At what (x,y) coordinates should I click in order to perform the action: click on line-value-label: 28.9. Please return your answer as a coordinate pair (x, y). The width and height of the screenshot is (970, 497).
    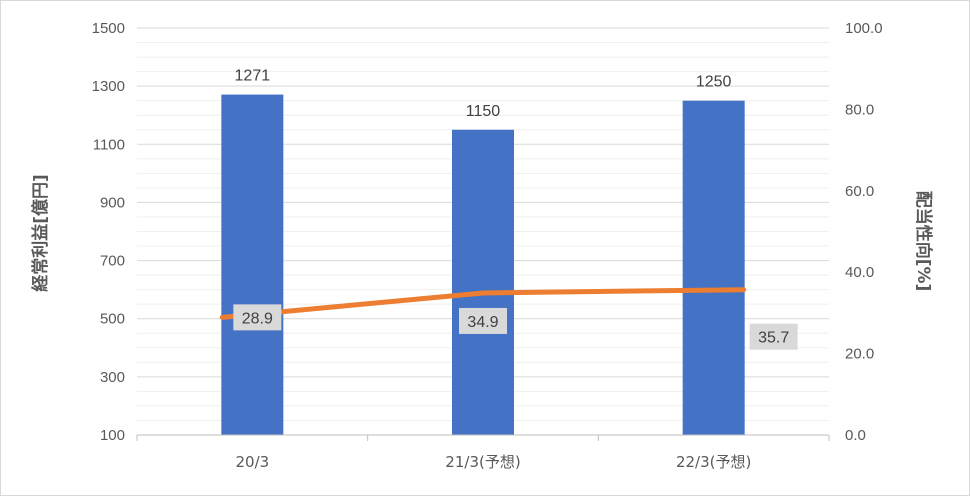
    Looking at the image, I should click on (257, 318).